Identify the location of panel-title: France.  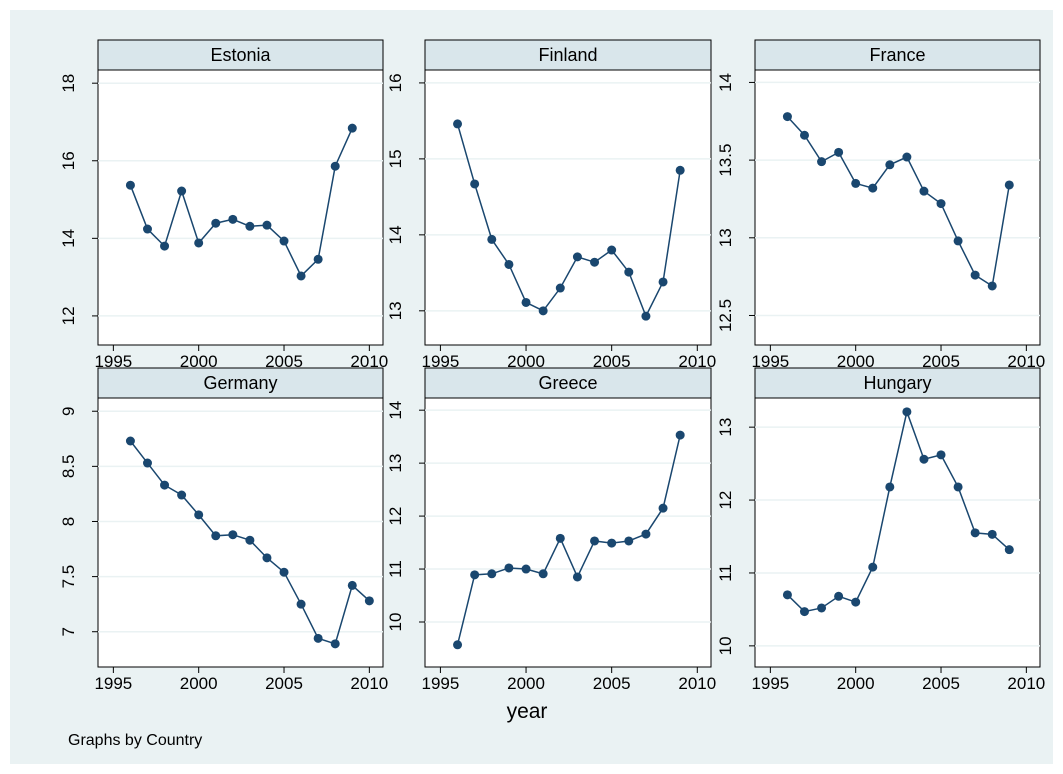
(897, 55).